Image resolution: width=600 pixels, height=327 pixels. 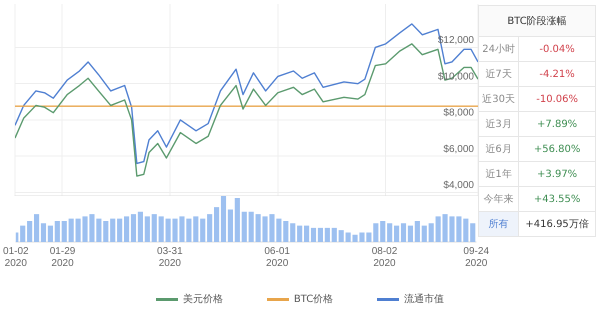 What do you see at coordinates (498, 149) in the screenshot?
I see `text: 近6月` at bounding box center [498, 149].